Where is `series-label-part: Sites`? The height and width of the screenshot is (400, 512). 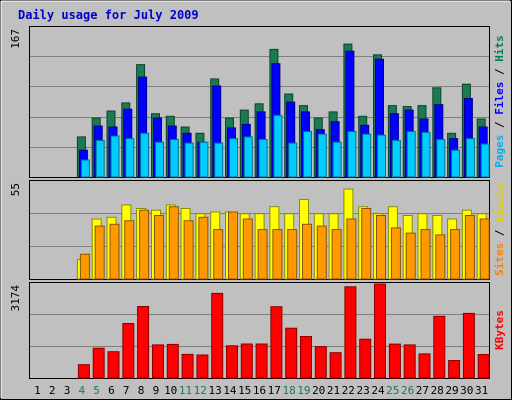 series-label-part: Sites is located at coordinates (499, 259).